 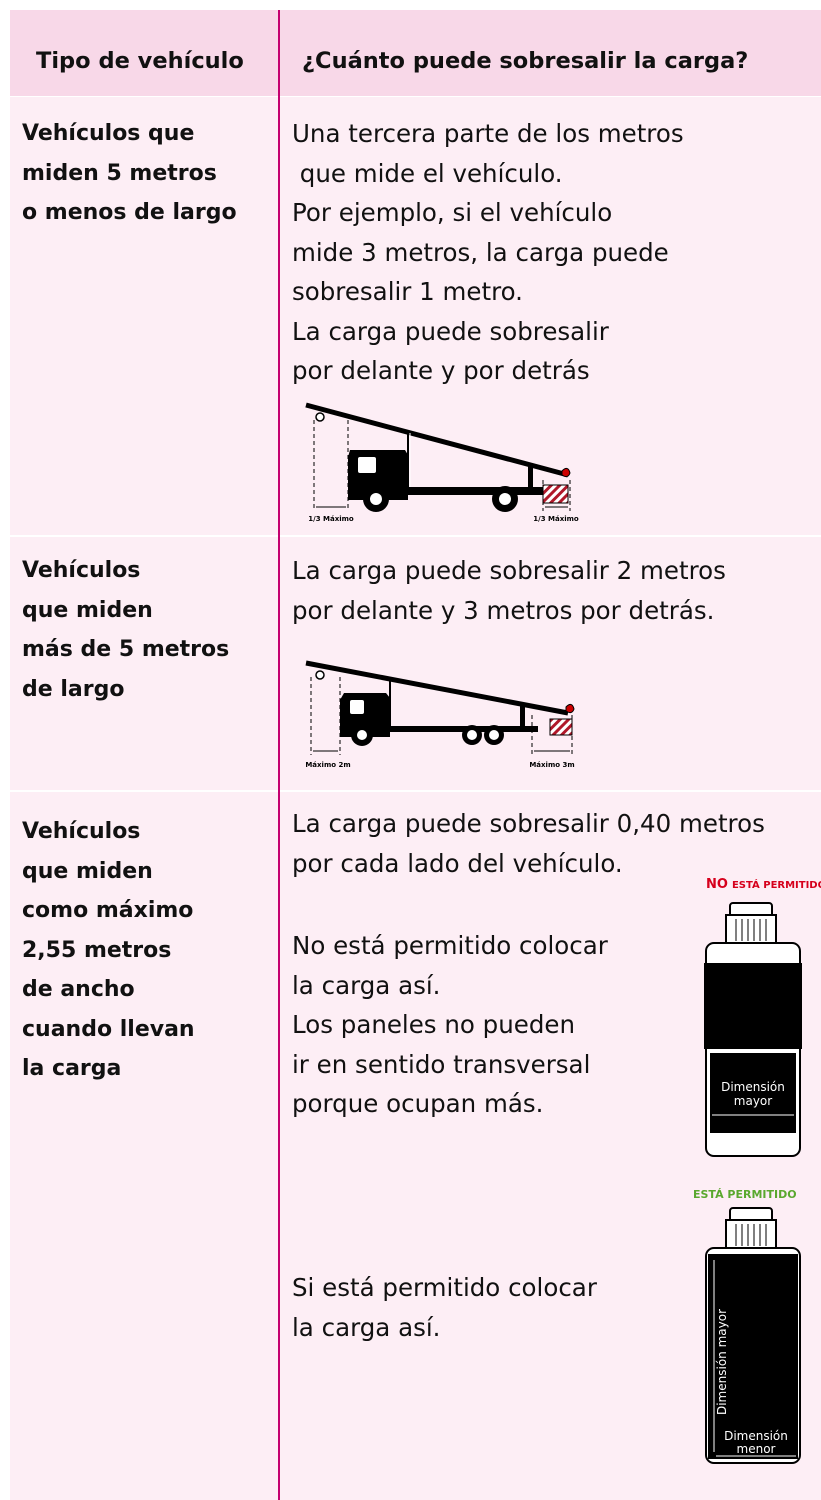 I want to click on text-line: la carga, so click(x=72, y=1068).